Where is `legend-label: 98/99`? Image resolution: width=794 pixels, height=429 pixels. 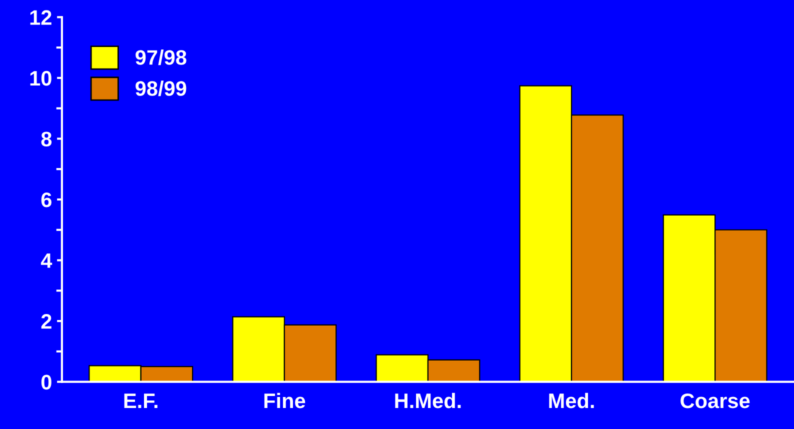 legend-label: 98/99 is located at coordinates (161, 88).